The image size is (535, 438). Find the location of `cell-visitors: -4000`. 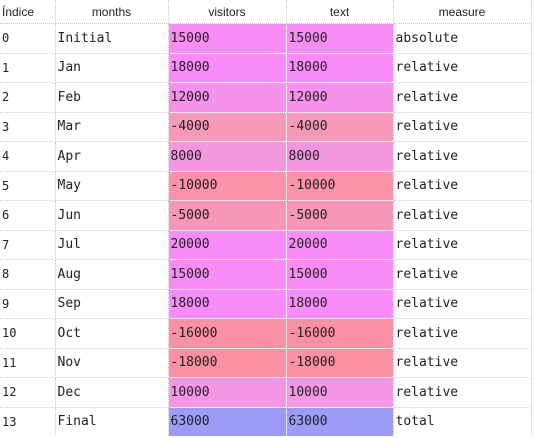

cell-visitors: -4000 is located at coordinates (227, 127).